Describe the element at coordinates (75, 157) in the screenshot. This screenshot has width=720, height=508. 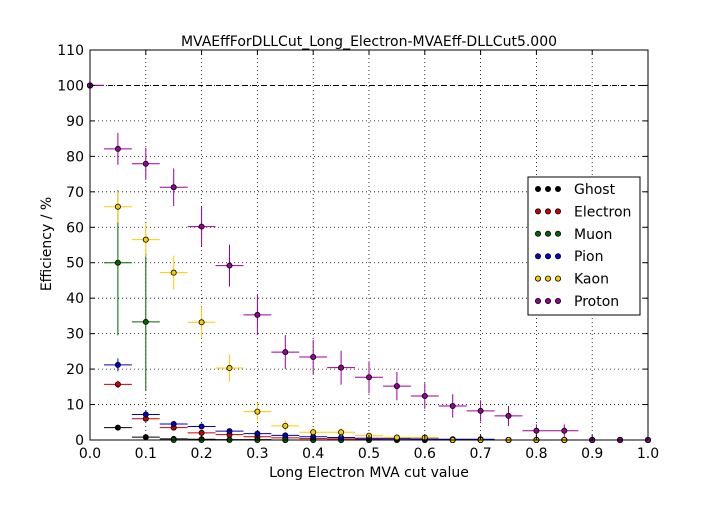
I see `y-tick-label: 80` at that location.